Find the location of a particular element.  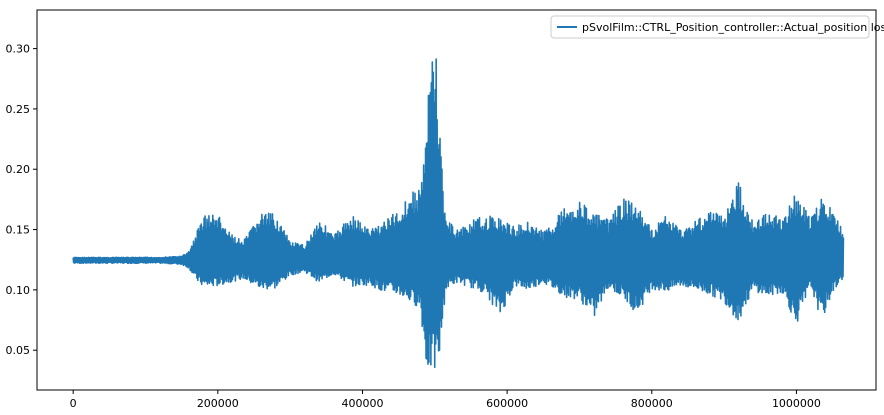

y-tick-label: 0.20 is located at coordinates (18, 169).